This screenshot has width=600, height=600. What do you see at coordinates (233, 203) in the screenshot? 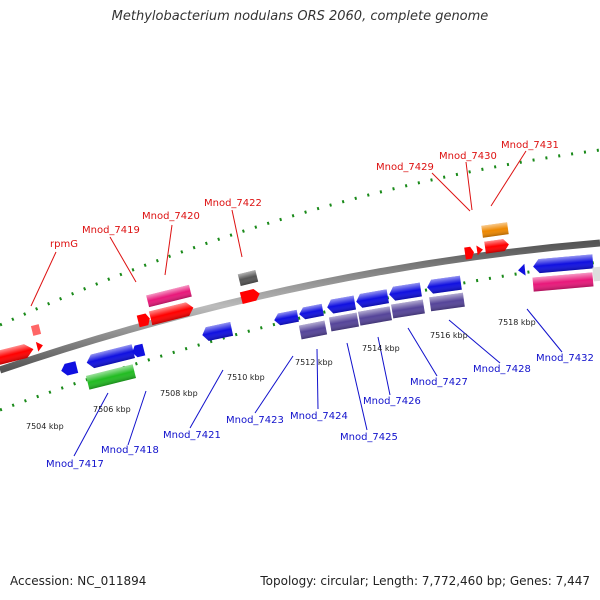
I see `gene-label: Mnod_7422` at bounding box center [233, 203].